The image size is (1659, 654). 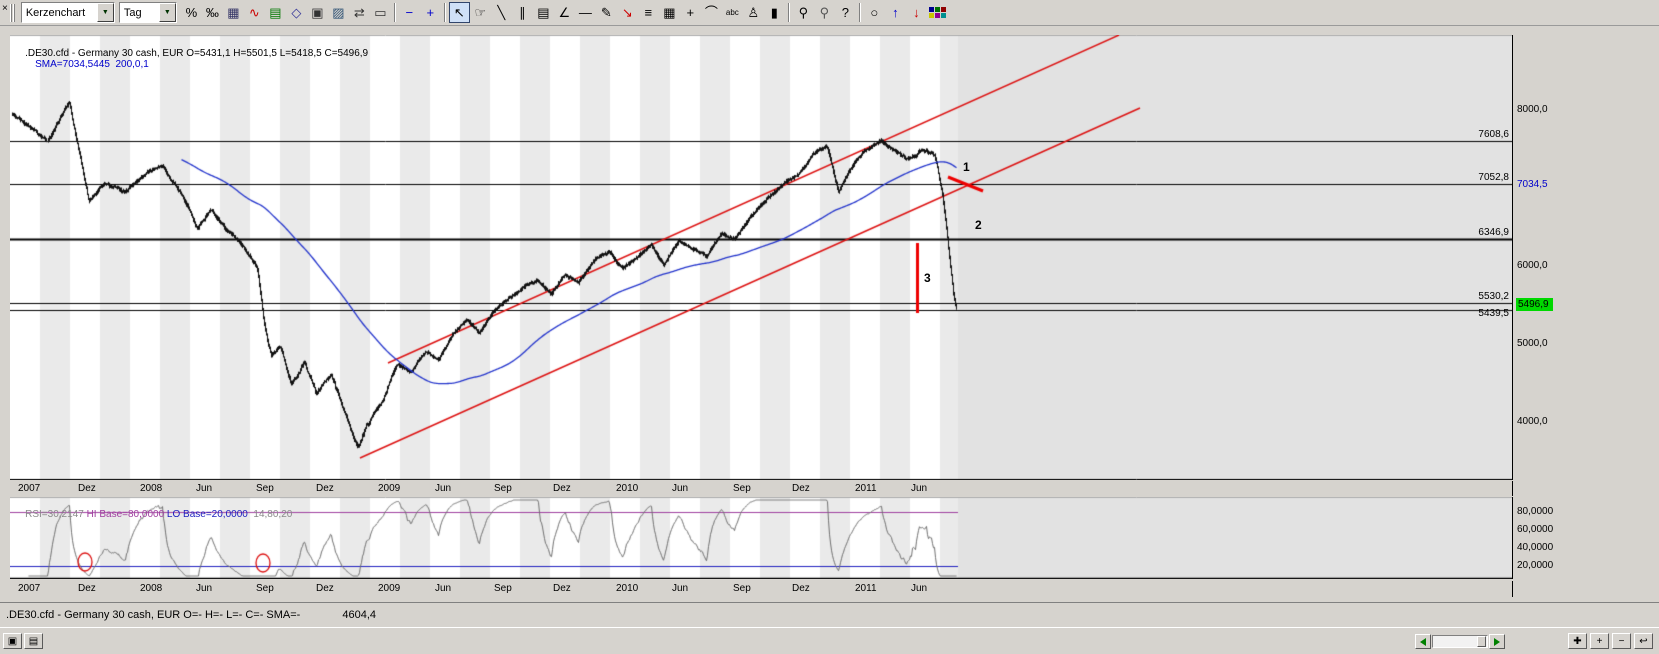 I want to click on trendline-icon: ╲, so click(x=501, y=12).